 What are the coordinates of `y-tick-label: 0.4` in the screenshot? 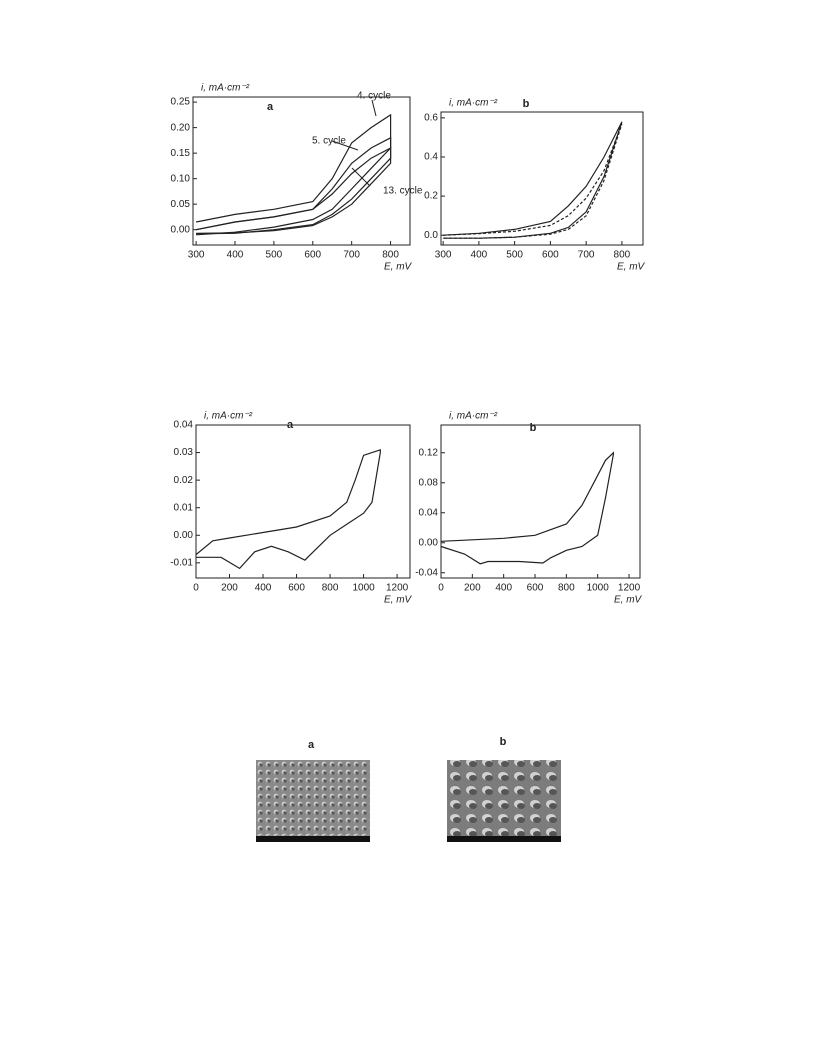 It's located at (431, 157).